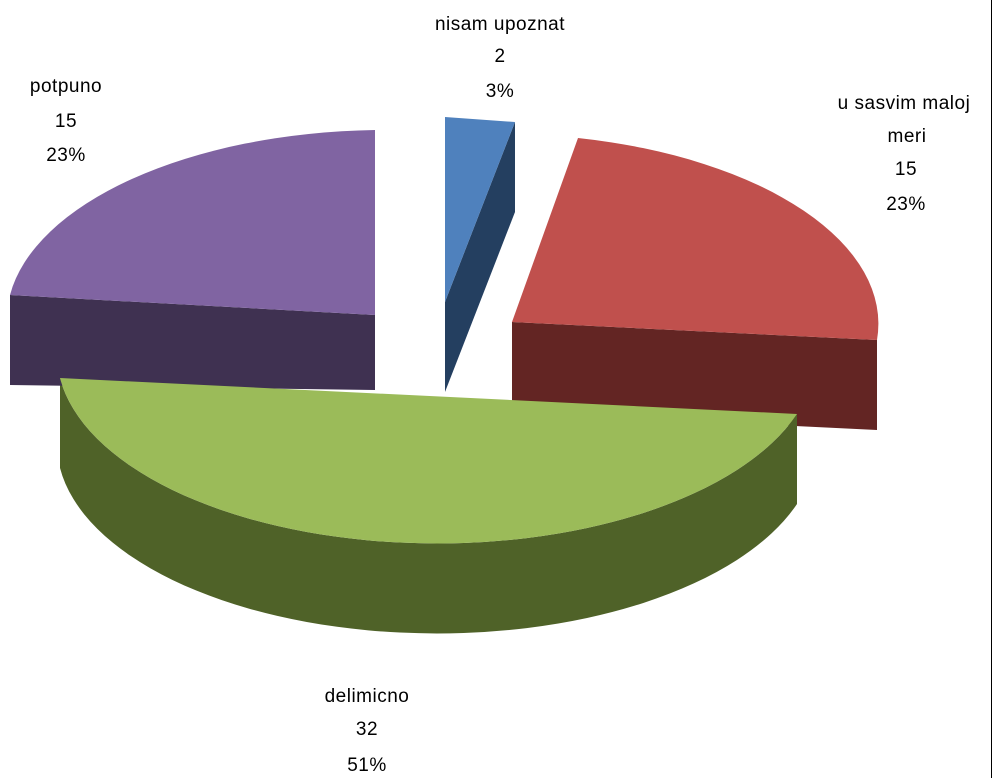 The image size is (997, 778). Describe the element at coordinates (66, 86) in the screenshot. I see `label-potpuno-name: potpuno` at that location.